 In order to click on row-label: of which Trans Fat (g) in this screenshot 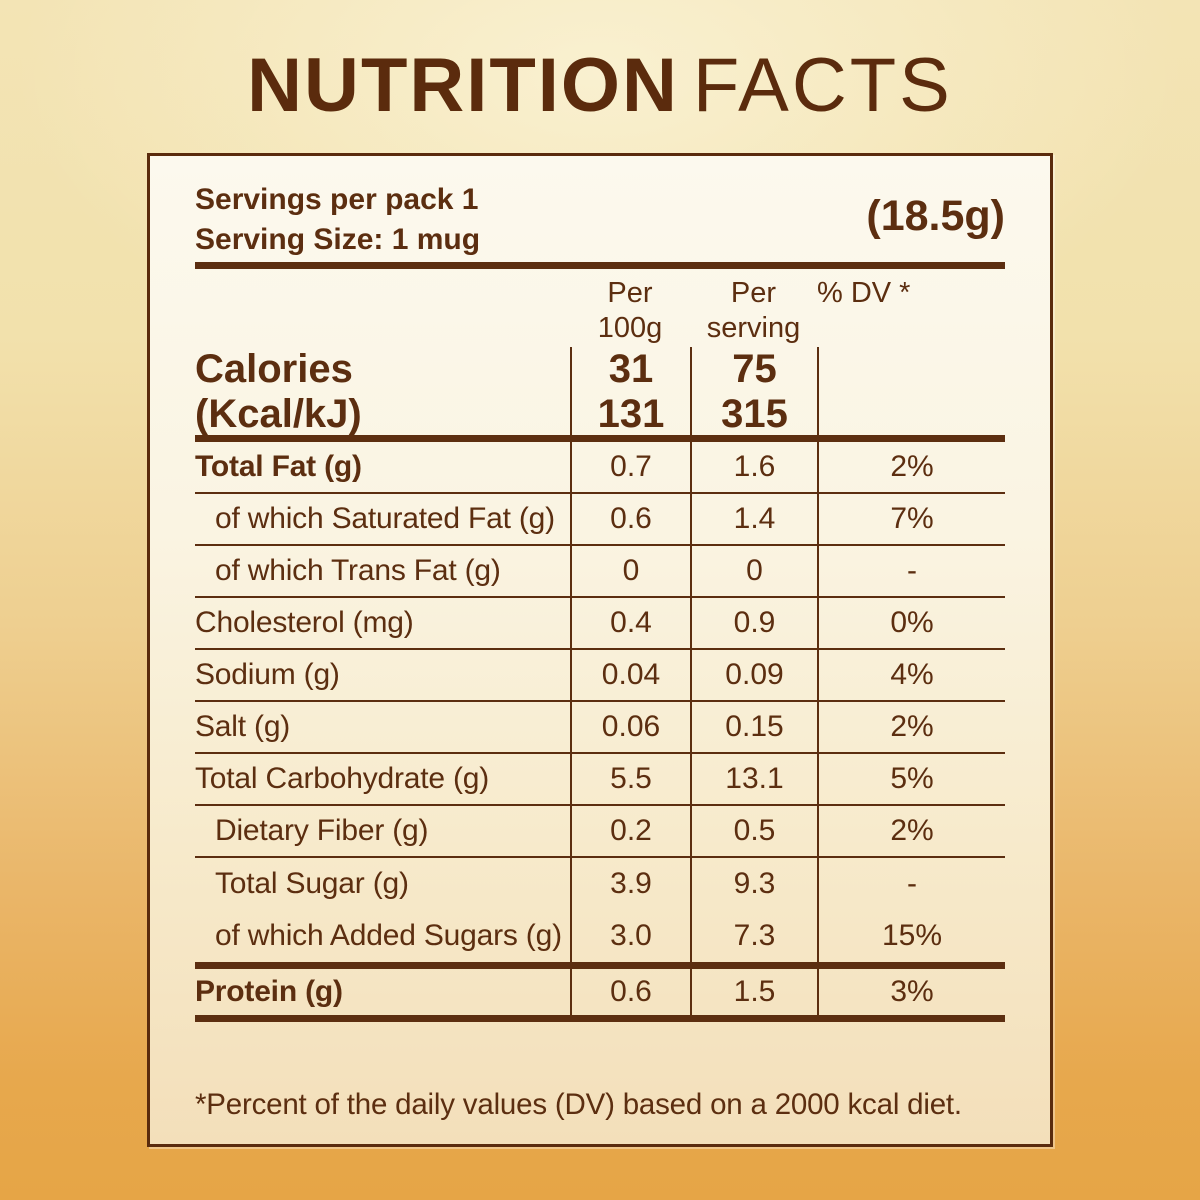, I will do `click(358, 570)`.